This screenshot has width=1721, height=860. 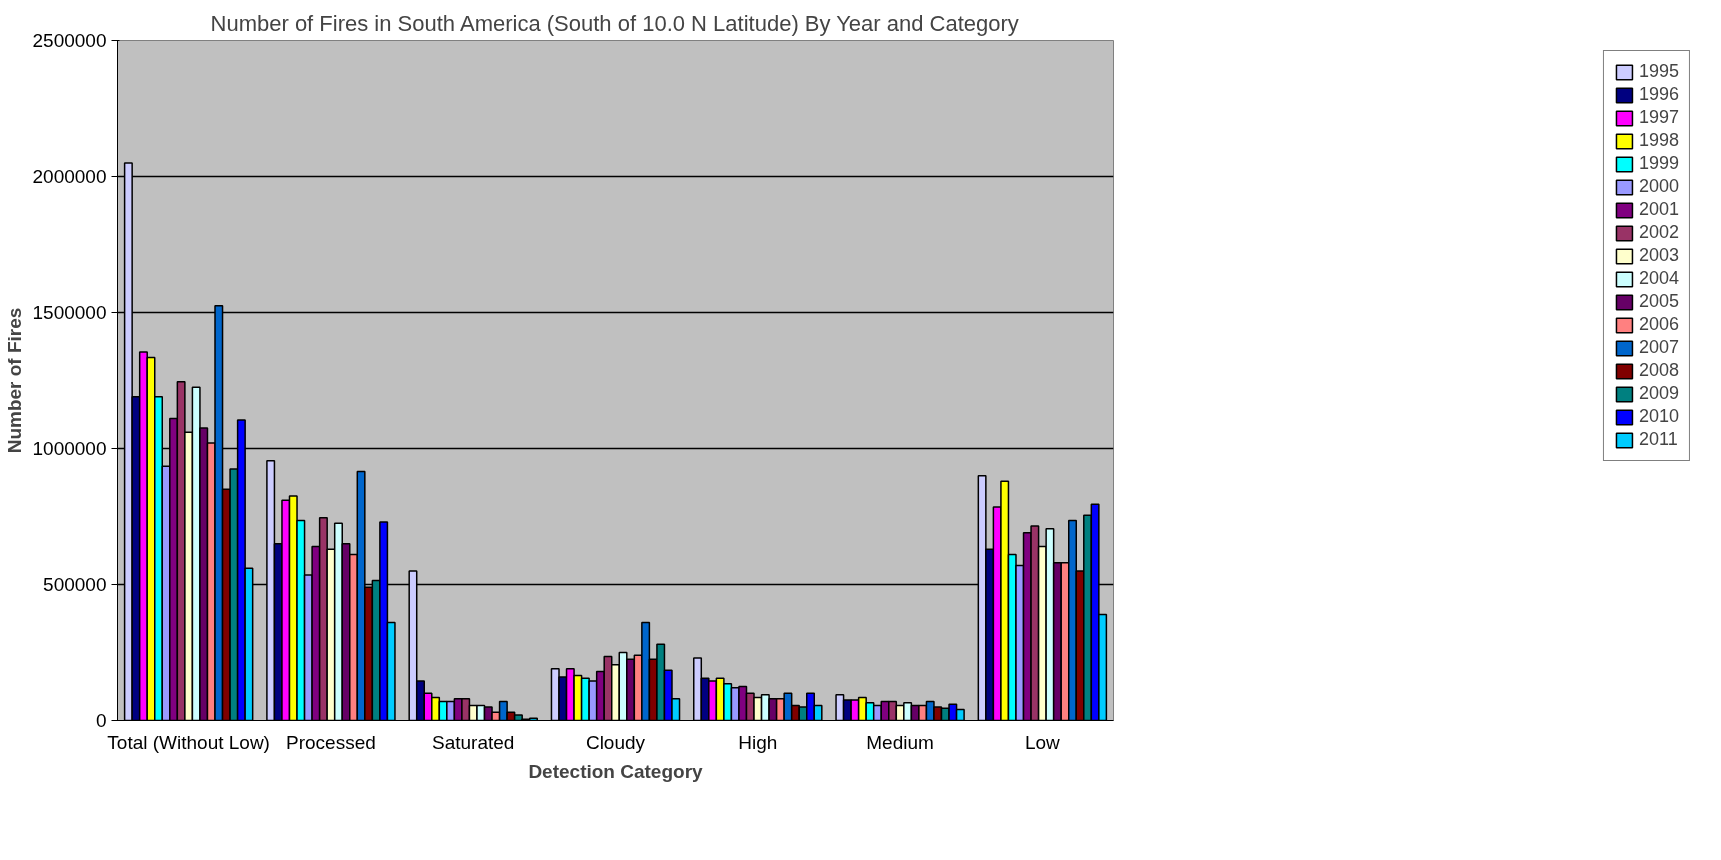 I want to click on x-tick-label: Medium, so click(x=900, y=742).